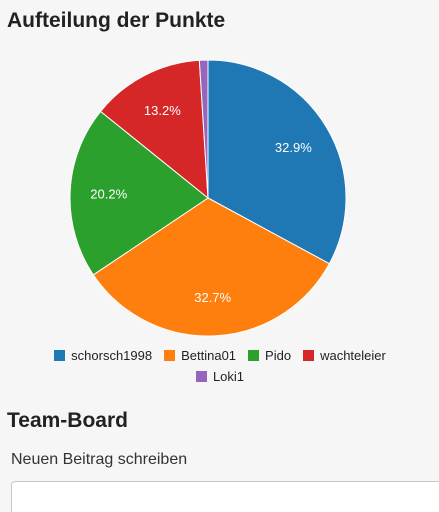  I want to click on team-board-title: Team-Board, so click(67, 420).